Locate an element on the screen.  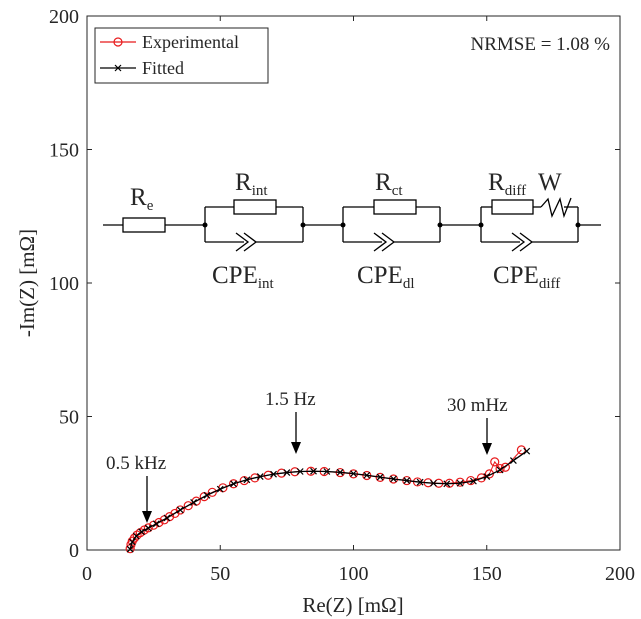
circuit-label-sub: ct is located at coordinates (398, 191).